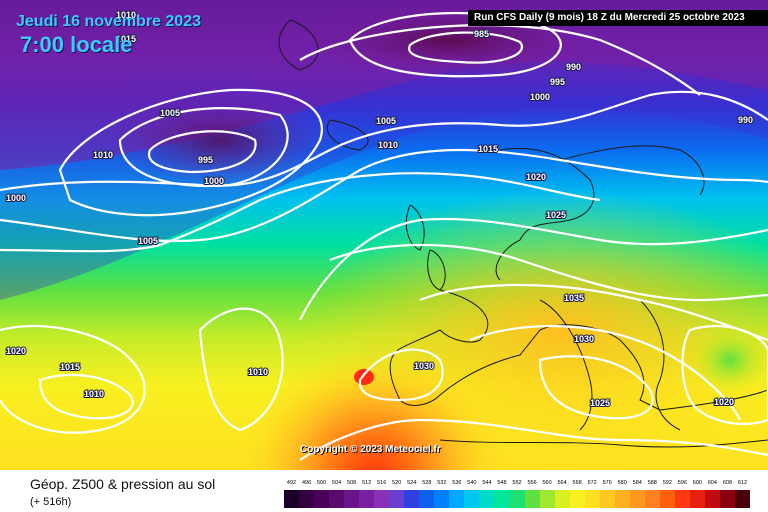 Image resolution: width=768 pixels, height=512 pixels. Describe the element at coordinates (727, 483) in the screenshot. I see `scale-value: 608` at that location.